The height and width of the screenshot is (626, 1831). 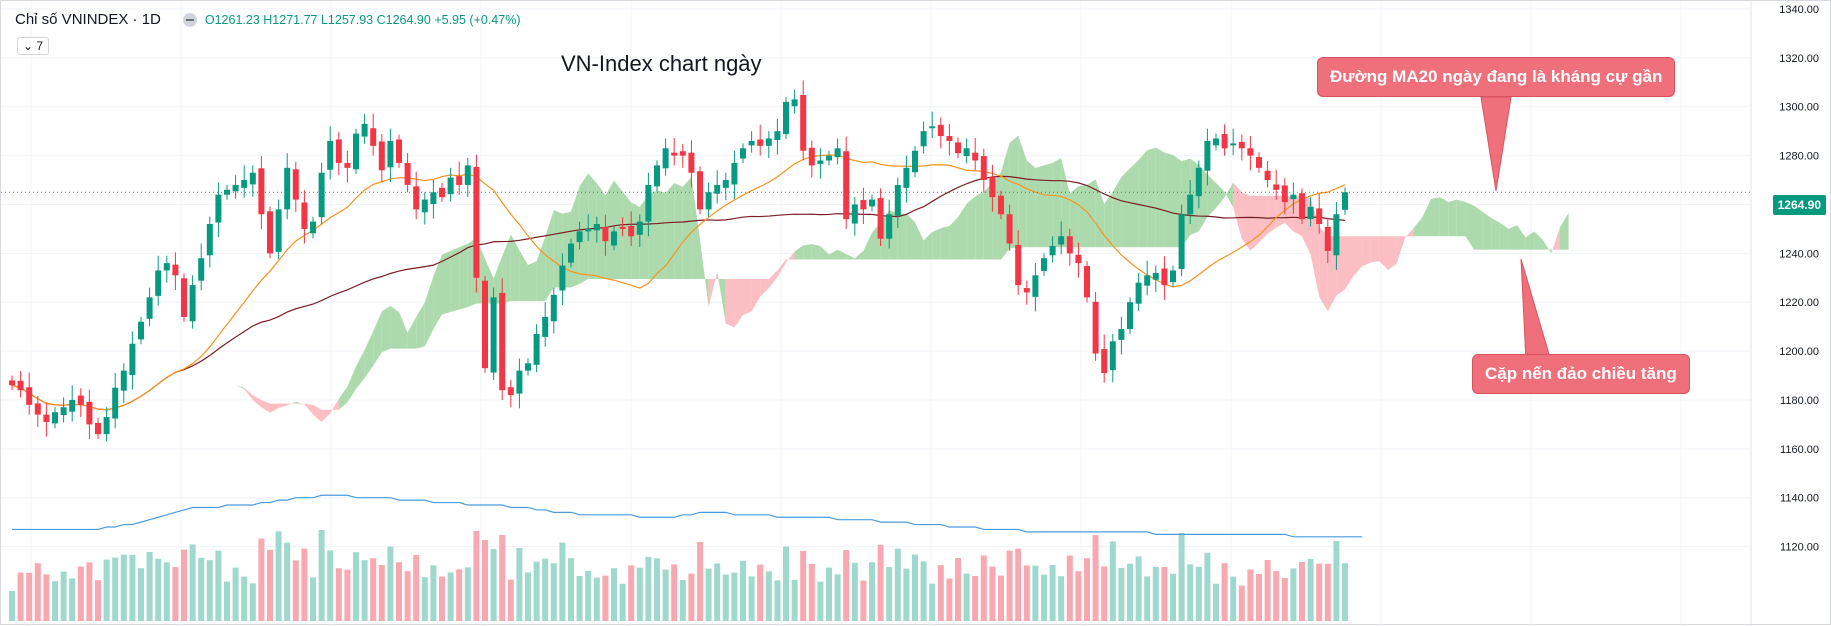 What do you see at coordinates (189, 19) in the screenshot?
I see `legend-toggle-icon` at bounding box center [189, 19].